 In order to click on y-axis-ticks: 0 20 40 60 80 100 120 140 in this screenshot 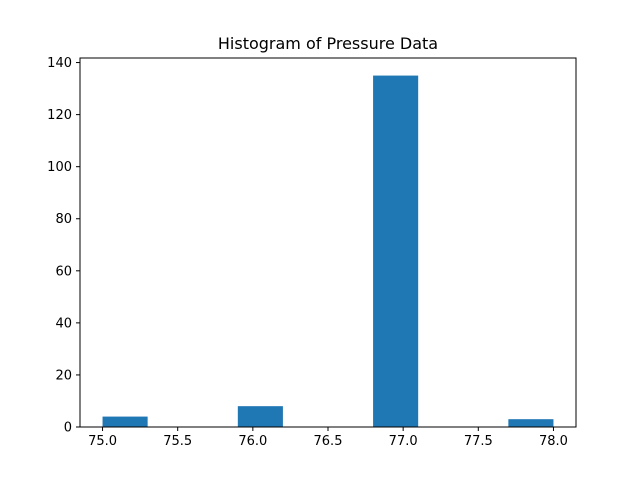, I will do `click(63, 246)`.